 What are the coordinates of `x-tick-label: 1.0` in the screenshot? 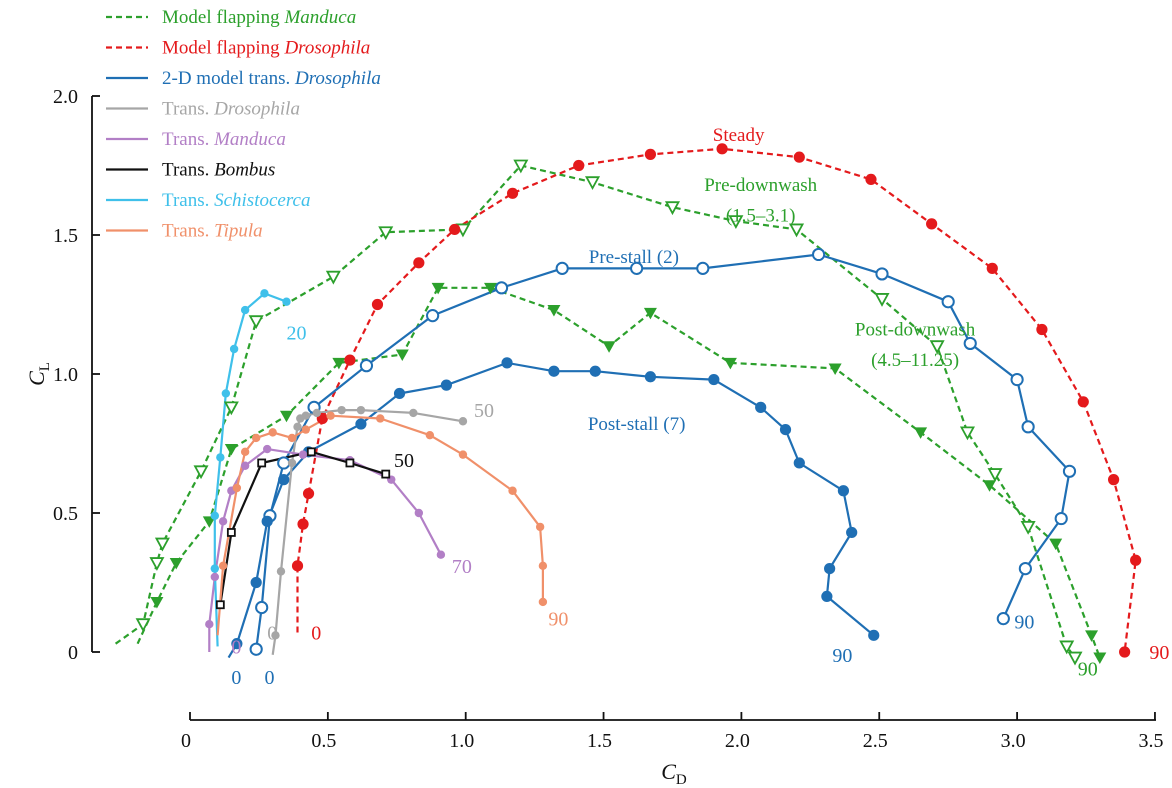 It's located at (461, 741).